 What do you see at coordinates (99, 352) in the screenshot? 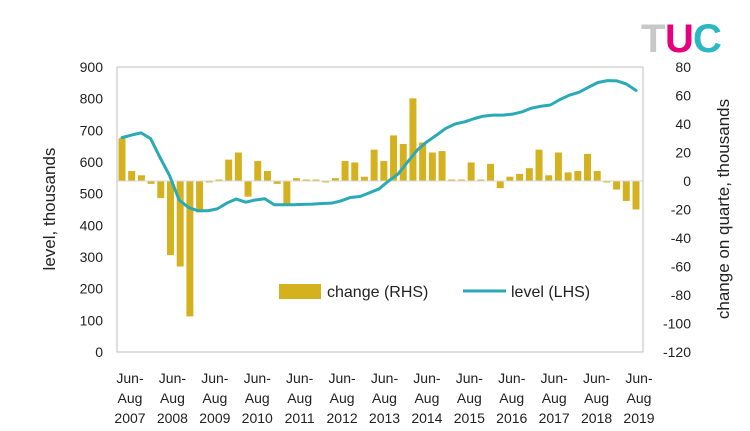
I see `left-tick-label: 0` at bounding box center [99, 352].